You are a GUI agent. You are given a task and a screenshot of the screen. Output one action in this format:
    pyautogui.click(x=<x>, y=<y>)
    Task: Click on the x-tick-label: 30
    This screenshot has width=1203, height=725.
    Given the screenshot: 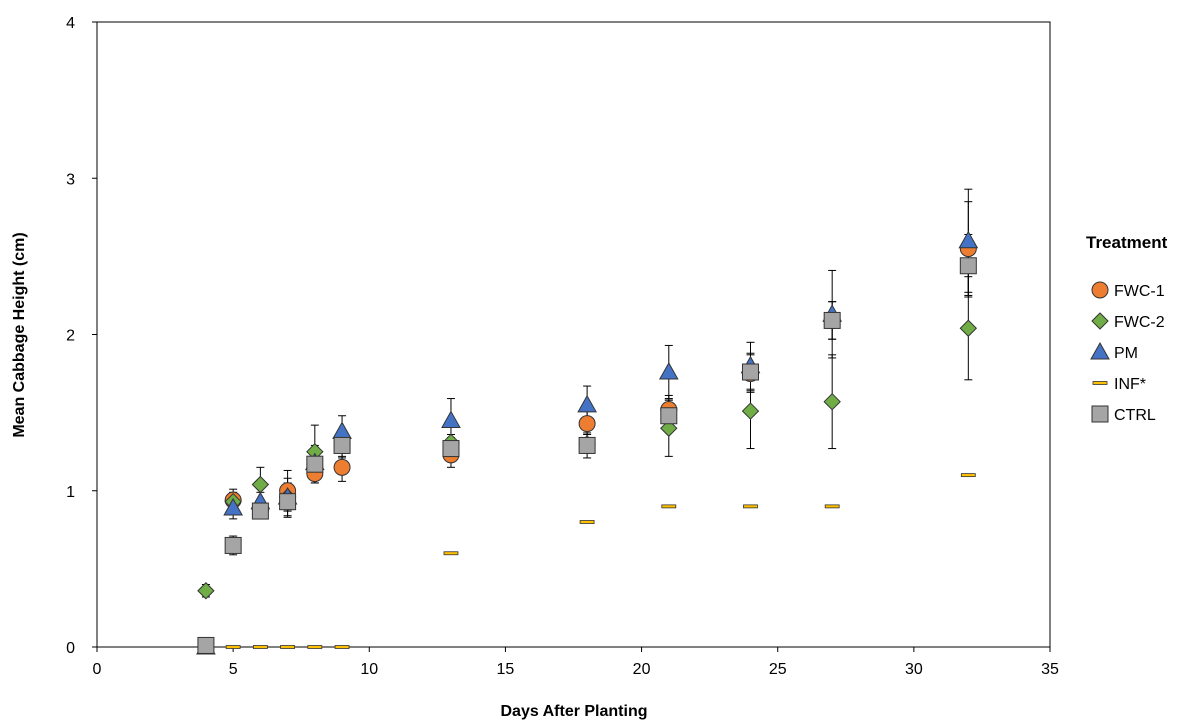 What is the action you would take?
    pyautogui.click(x=914, y=669)
    